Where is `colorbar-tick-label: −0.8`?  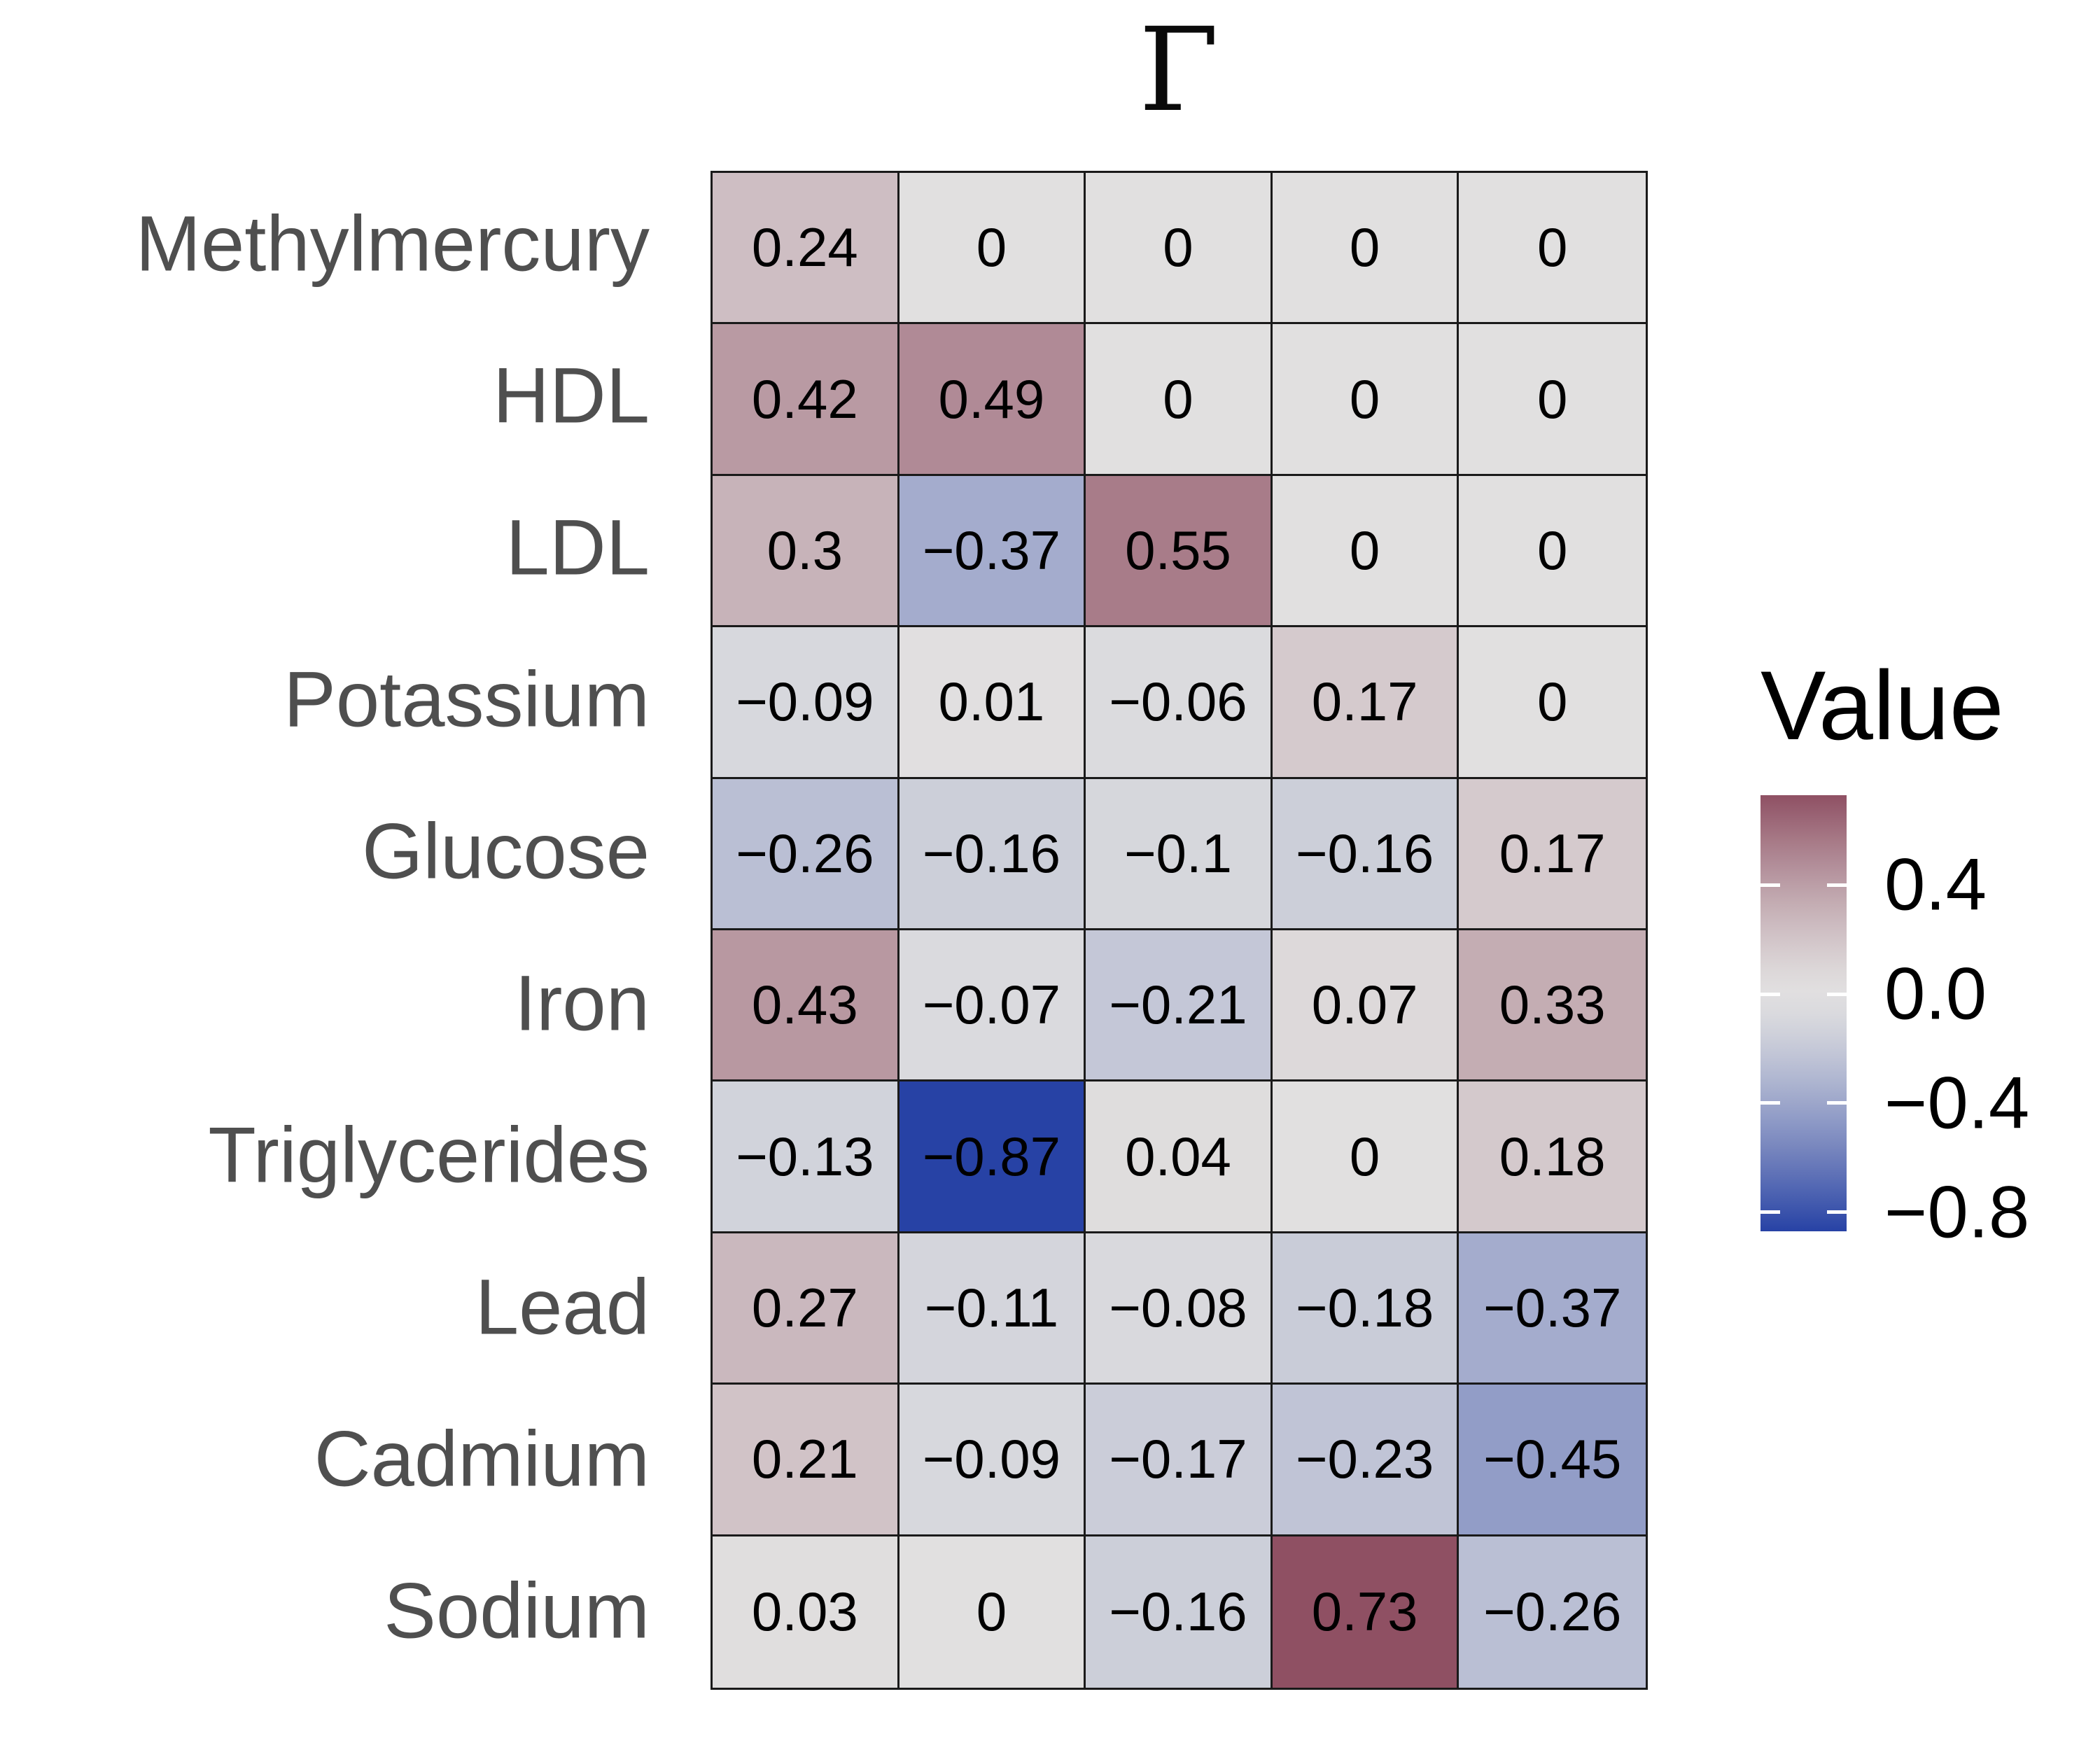
colorbar-tick-label: −0.8 is located at coordinates (1957, 1212).